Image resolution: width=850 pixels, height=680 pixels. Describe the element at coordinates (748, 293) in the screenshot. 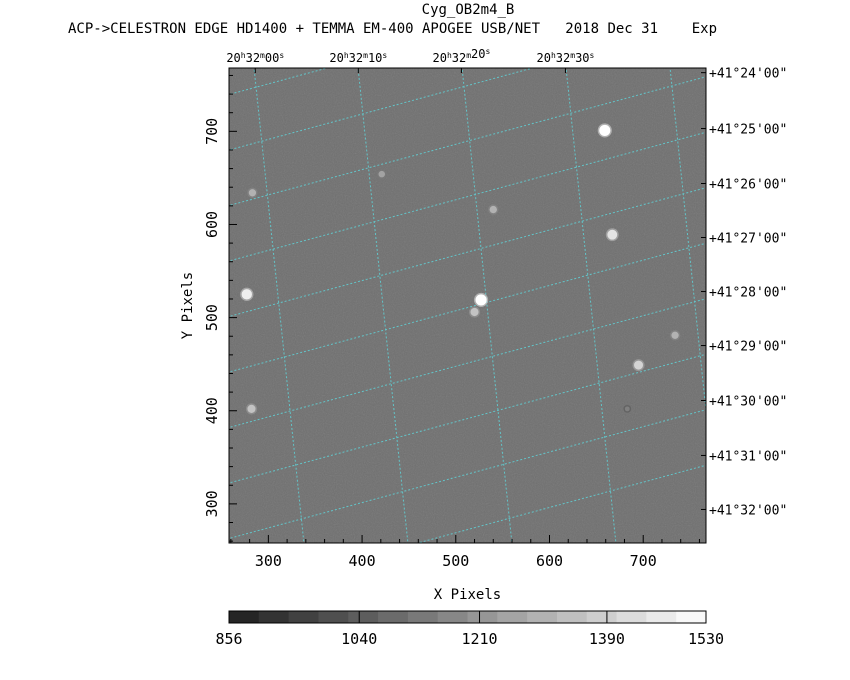

I see `dec-label: +41°28'00"` at that location.